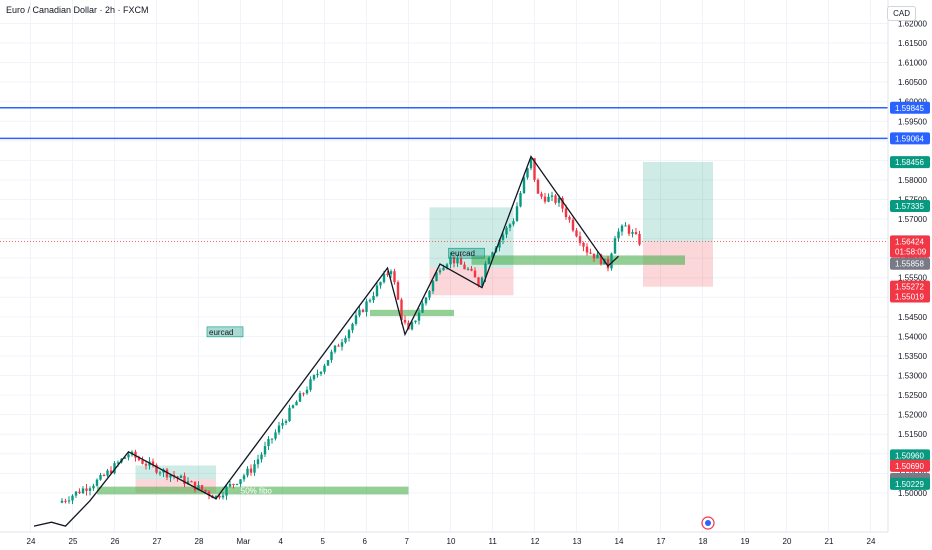  What do you see at coordinates (577, 541) in the screenshot?
I see `x-tick-label: 13` at bounding box center [577, 541].